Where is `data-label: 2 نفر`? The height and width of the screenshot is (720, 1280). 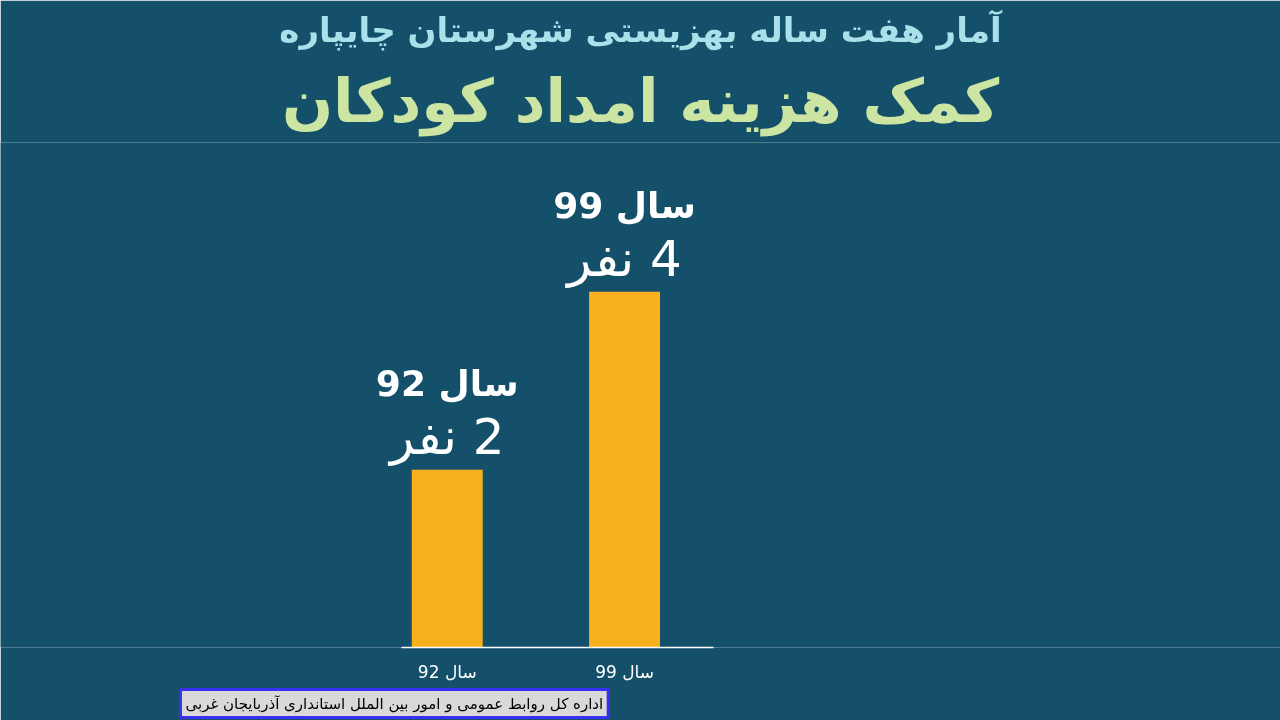 data-label: 2 نفر is located at coordinates (446, 436).